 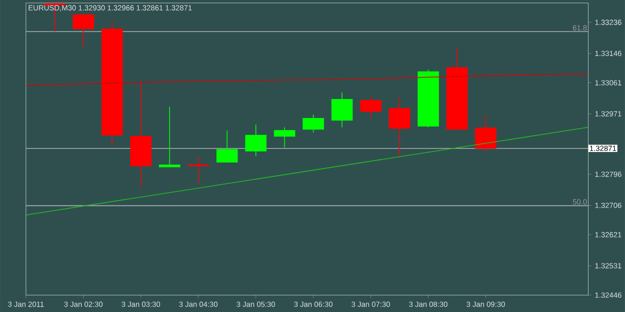 I want to click on line-series, so click(x=307, y=80).